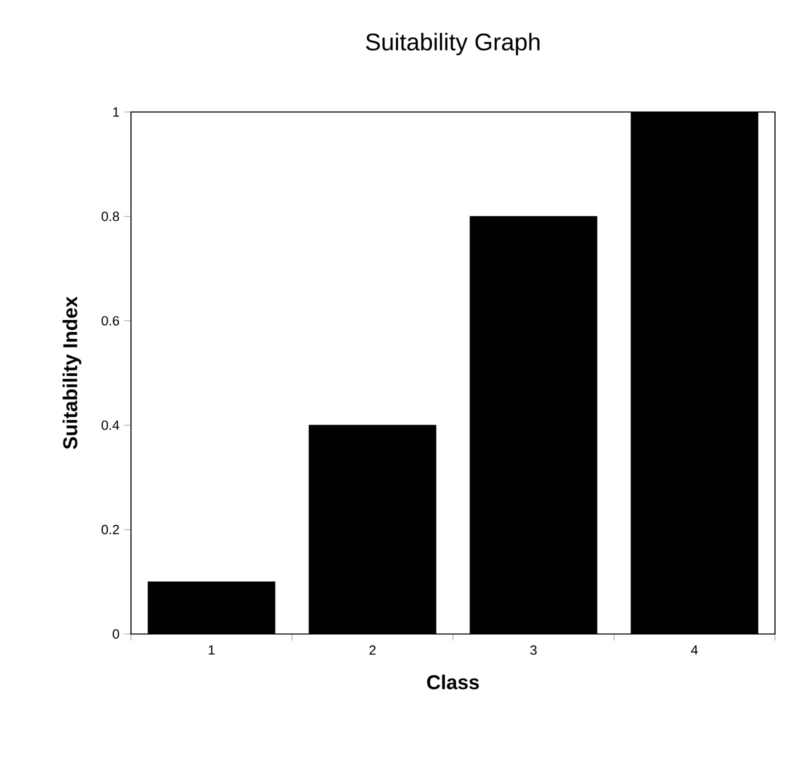 This screenshot has height=759, width=791. What do you see at coordinates (72, 373) in the screenshot?
I see `y-axis-title: Suitability Index` at bounding box center [72, 373].